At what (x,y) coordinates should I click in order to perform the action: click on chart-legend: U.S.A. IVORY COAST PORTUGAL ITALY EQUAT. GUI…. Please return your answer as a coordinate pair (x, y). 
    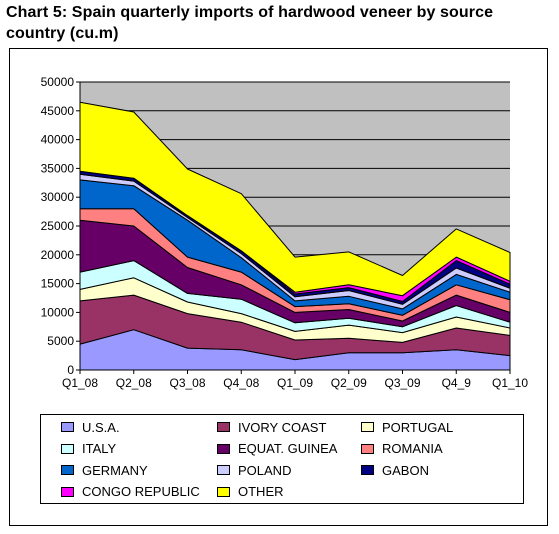
    Looking at the image, I should click on (282, 459).